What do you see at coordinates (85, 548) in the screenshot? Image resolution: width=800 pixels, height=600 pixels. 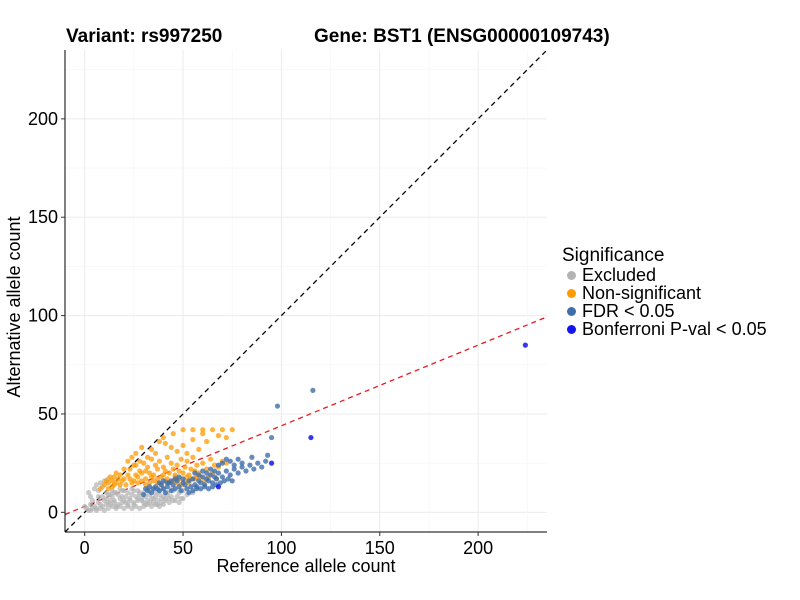 I see `x-tick-label: 0` at bounding box center [85, 548].